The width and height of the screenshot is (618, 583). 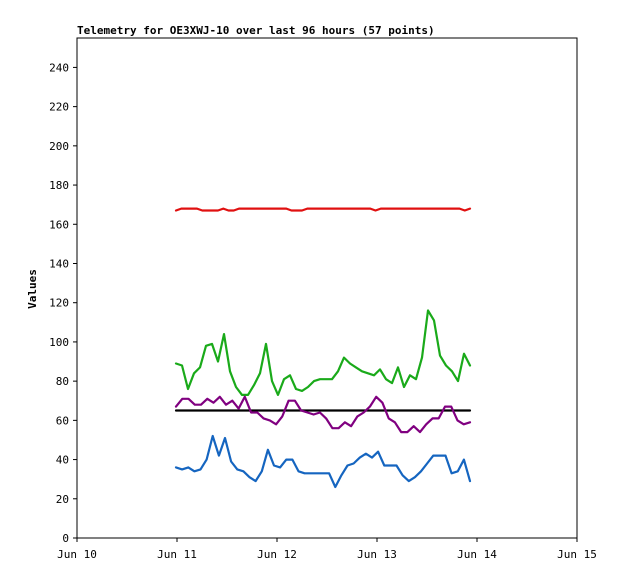 What do you see at coordinates (62, 460) in the screenshot?
I see `y-tick-label: 40` at bounding box center [62, 460].